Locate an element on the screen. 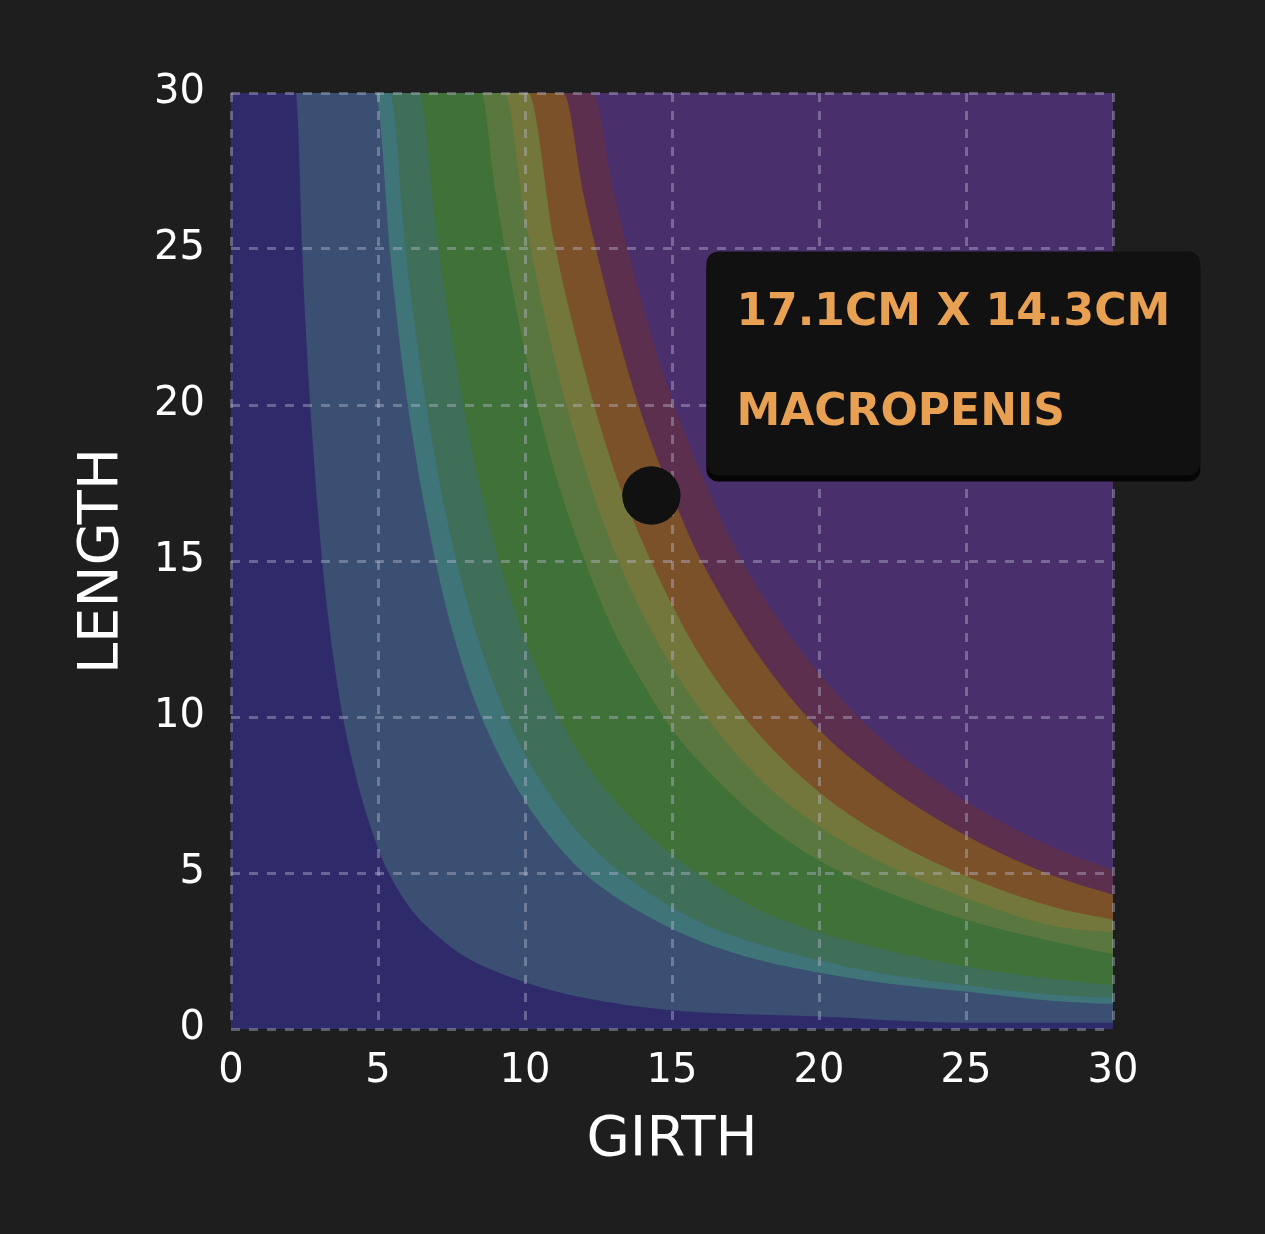 The image size is (1265, 1234). x-tick-label: 5 is located at coordinates (378, 1068).